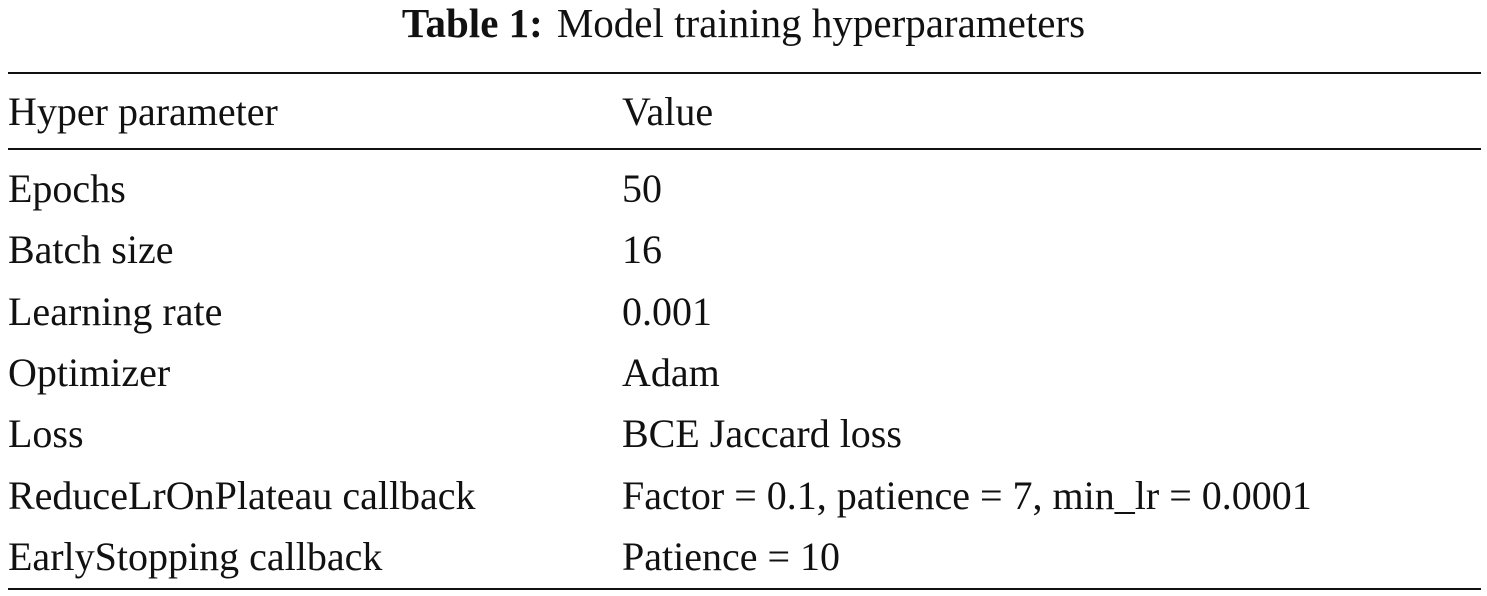 Image resolution: width=1487 pixels, height=596 pixels. What do you see at coordinates (744, 149) in the screenshot?
I see `header-rule` at bounding box center [744, 149].